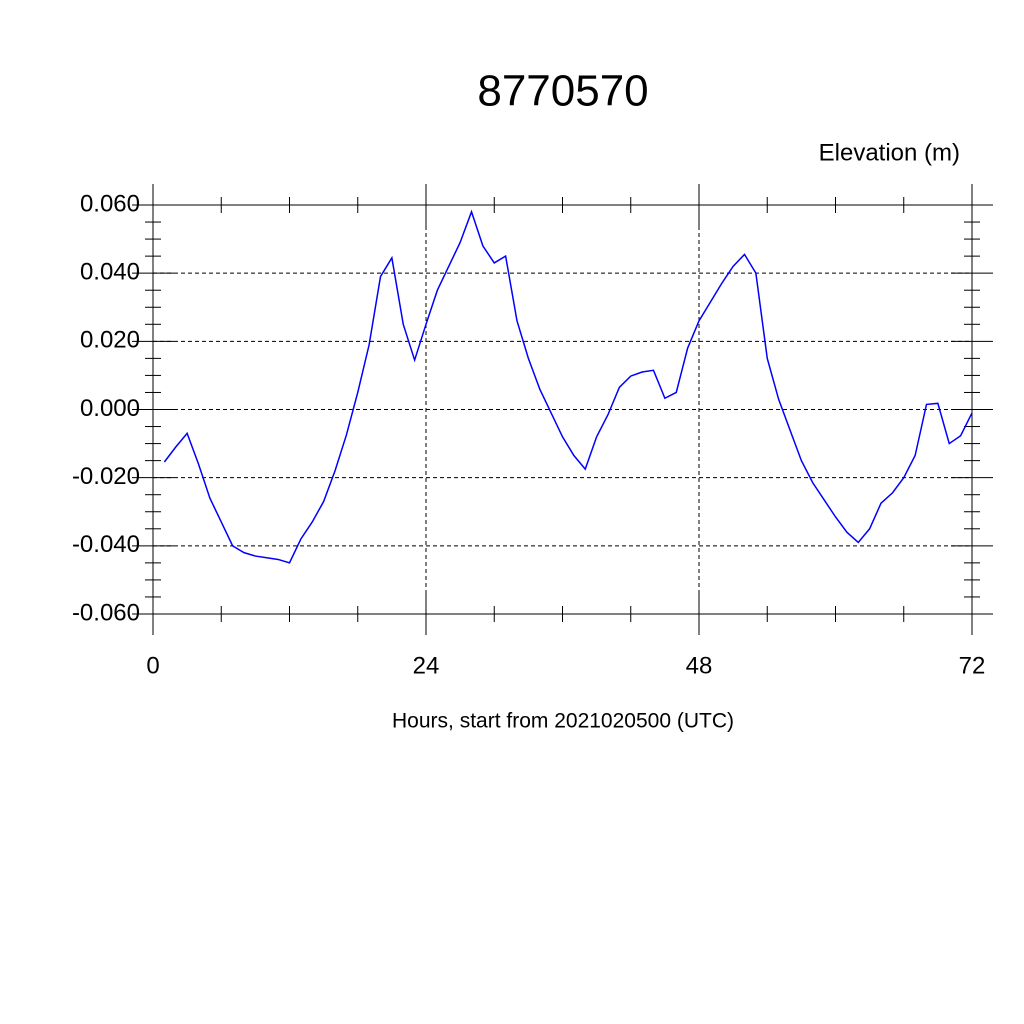  What do you see at coordinates (110, 408) in the screenshot?
I see `y-tick-label: 0.000` at bounding box center [110, 408].